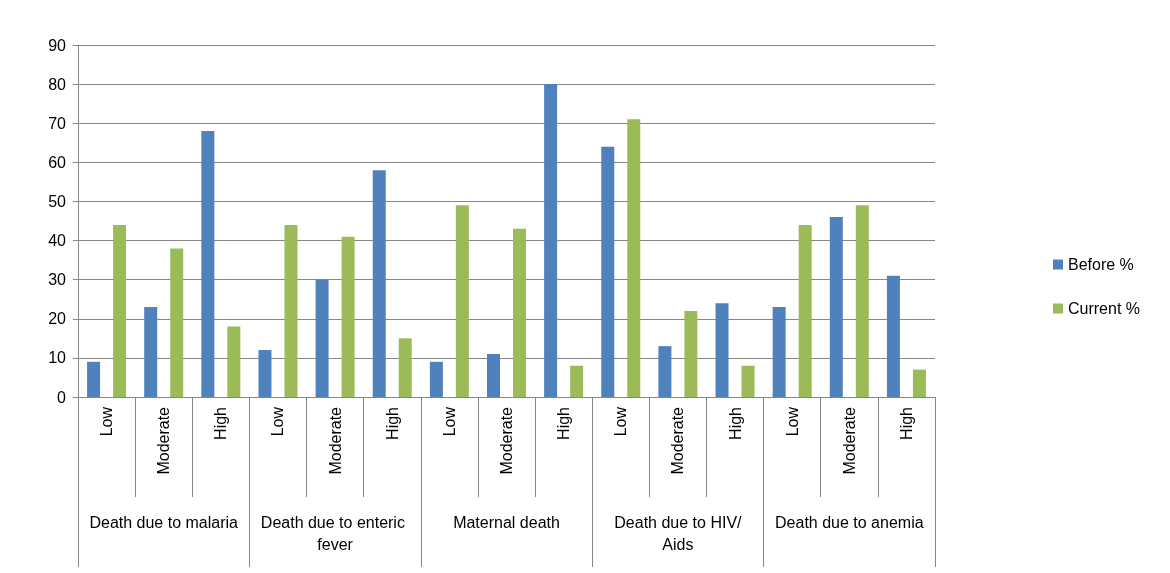 The image size is (1170, 573). Describe the element at coordinates (57, 358) in the screenshot. I see `y-tick-label: 10` at that location.